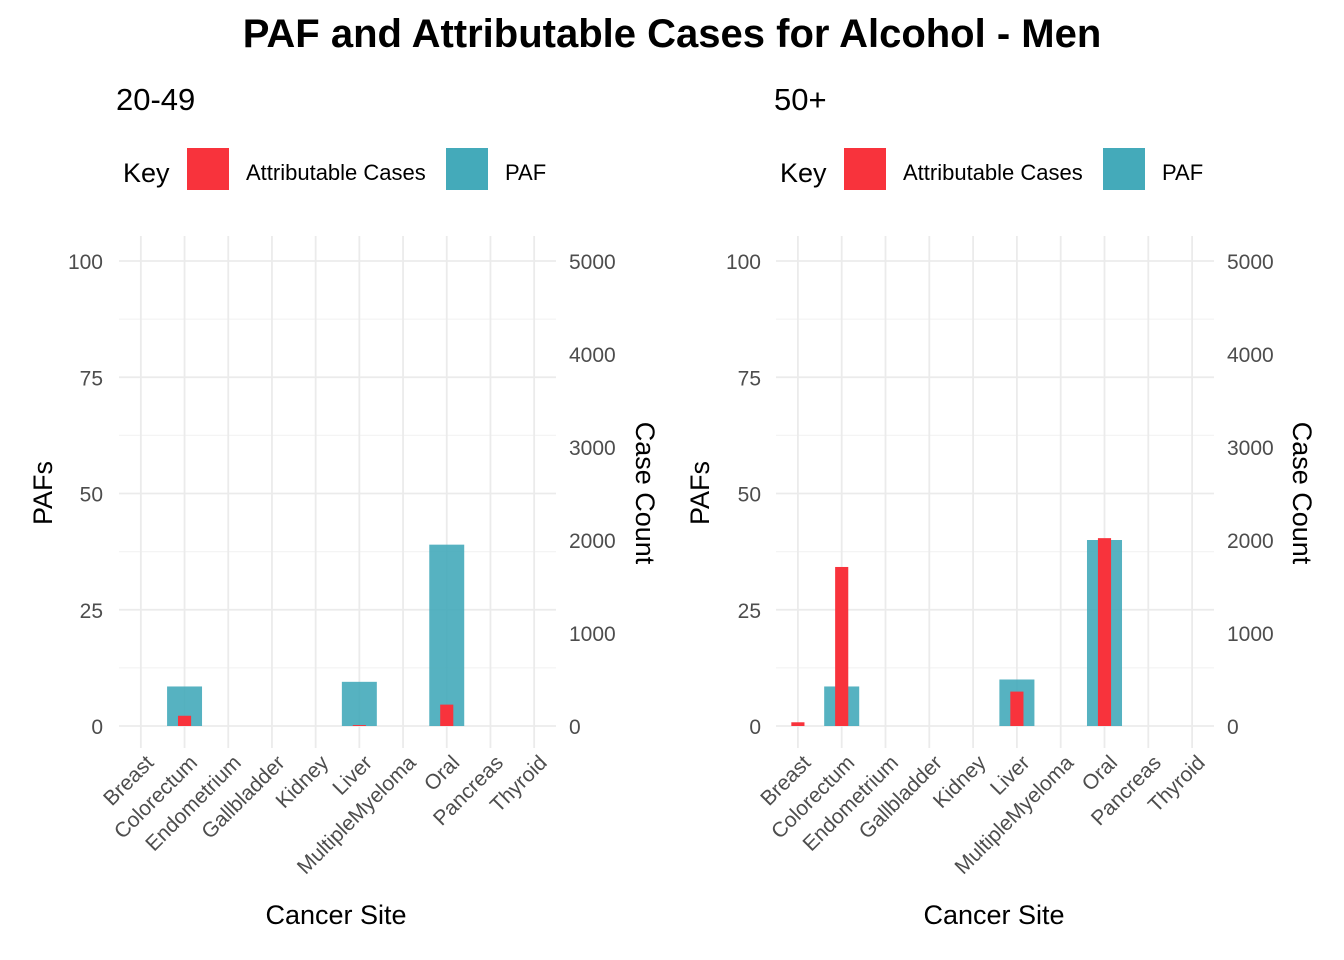  Describe the element at coordinates (798, 724) in the screenshot. I see `cases-bar-breast` at that location.